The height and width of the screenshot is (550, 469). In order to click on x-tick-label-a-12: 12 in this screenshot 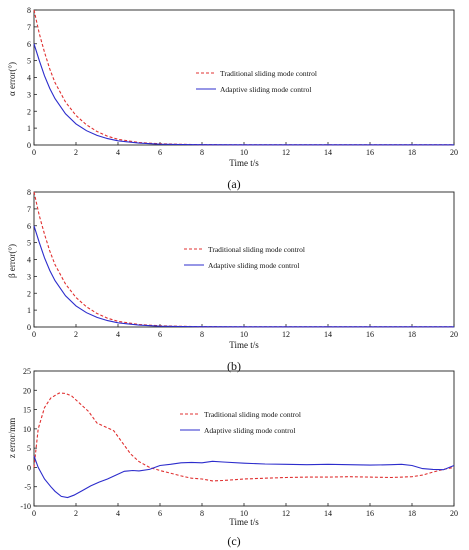, I will do `click(286, 152)`.